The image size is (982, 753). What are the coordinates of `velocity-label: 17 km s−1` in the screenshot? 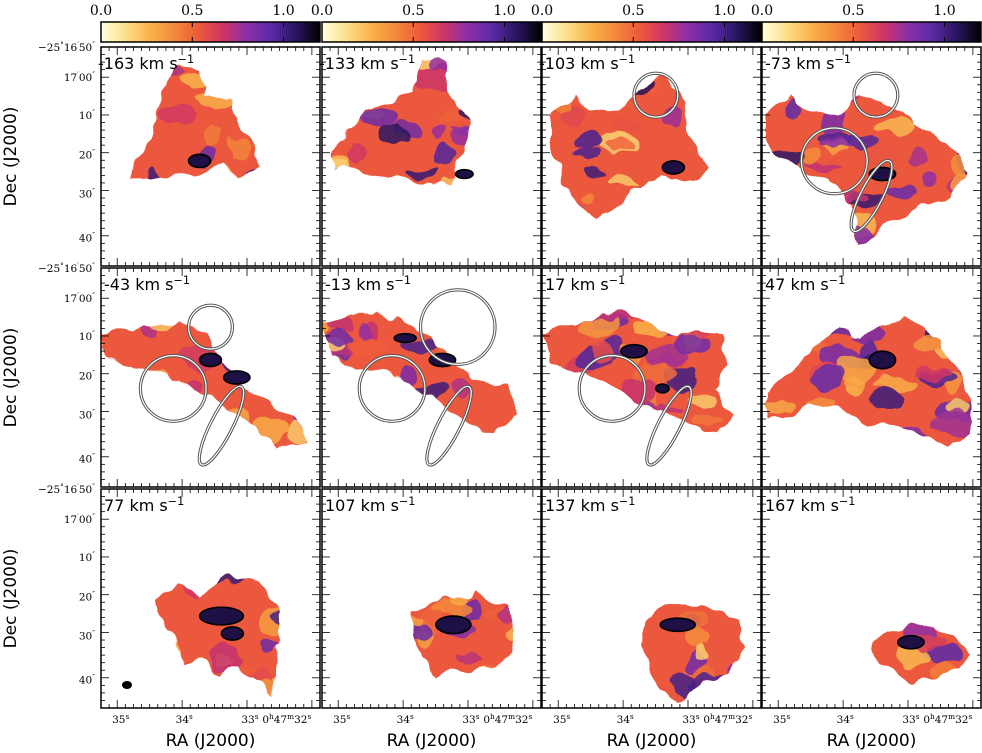 It's located at (585, 284).